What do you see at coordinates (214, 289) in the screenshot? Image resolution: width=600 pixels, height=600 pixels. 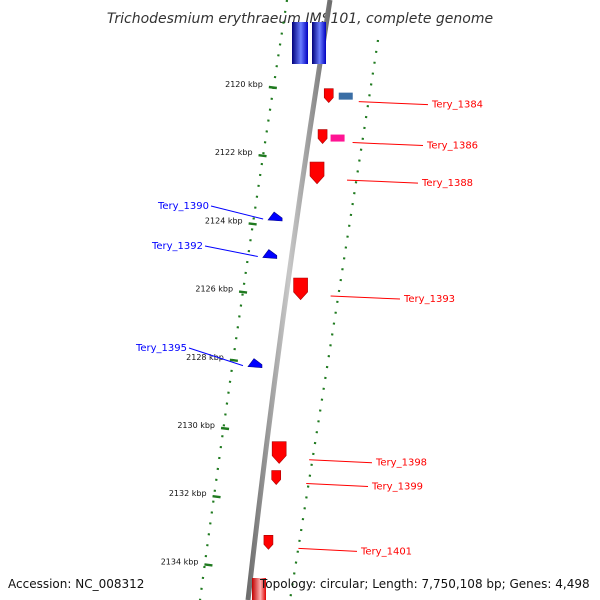 I see `scale-tick-label-2126: 2126 kbp` at bounding box center [214, 289].